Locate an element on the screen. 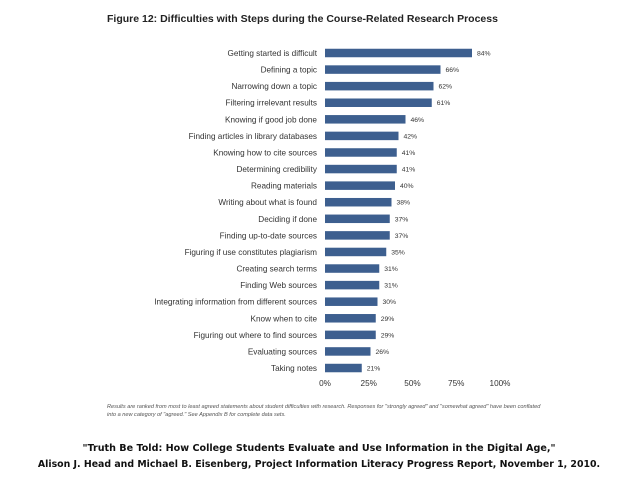 This screenshot has height=479, width=638. category-label: Finding articles in library databases is located at coordinates (253, 136).